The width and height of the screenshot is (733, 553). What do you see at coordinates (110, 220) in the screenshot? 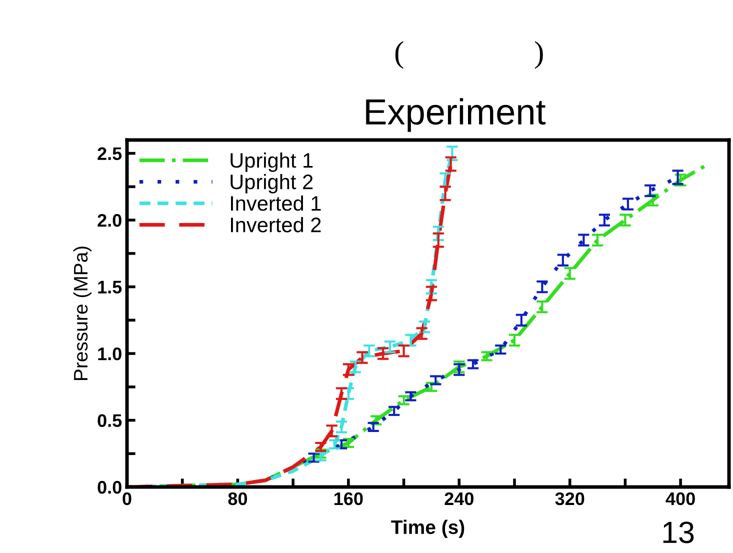
I see `y-tick-label: 2.0` at bounding box center [110, 220].